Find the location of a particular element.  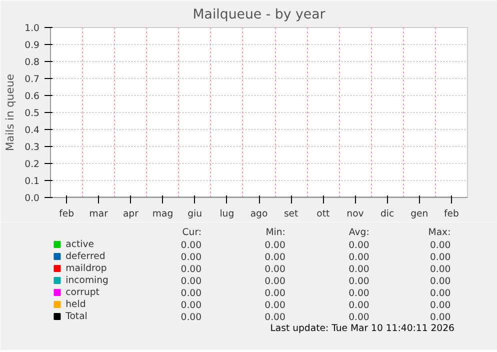

y-tick-label: 0.7 is located at coordinates (32, 79).